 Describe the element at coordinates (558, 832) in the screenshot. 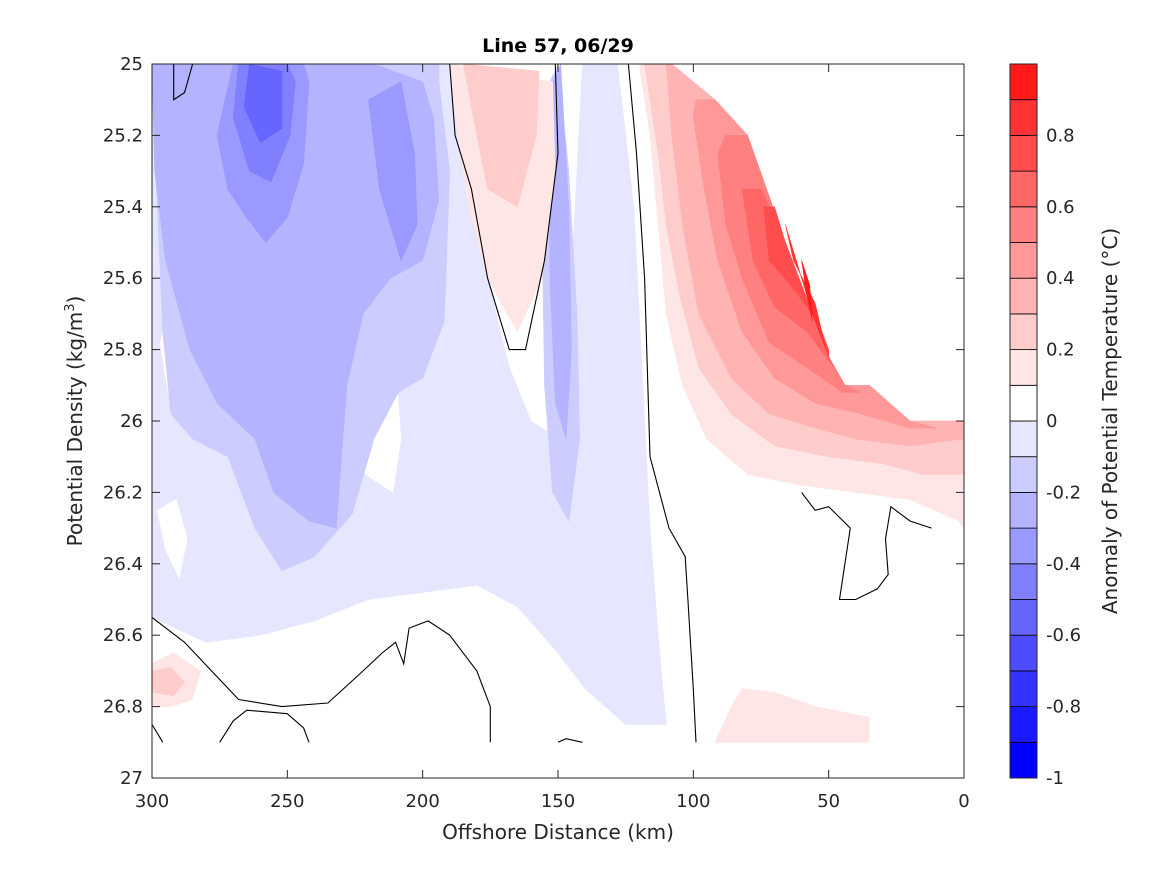

I see `x-axis-label: Offshore Distance (km)` at that location.